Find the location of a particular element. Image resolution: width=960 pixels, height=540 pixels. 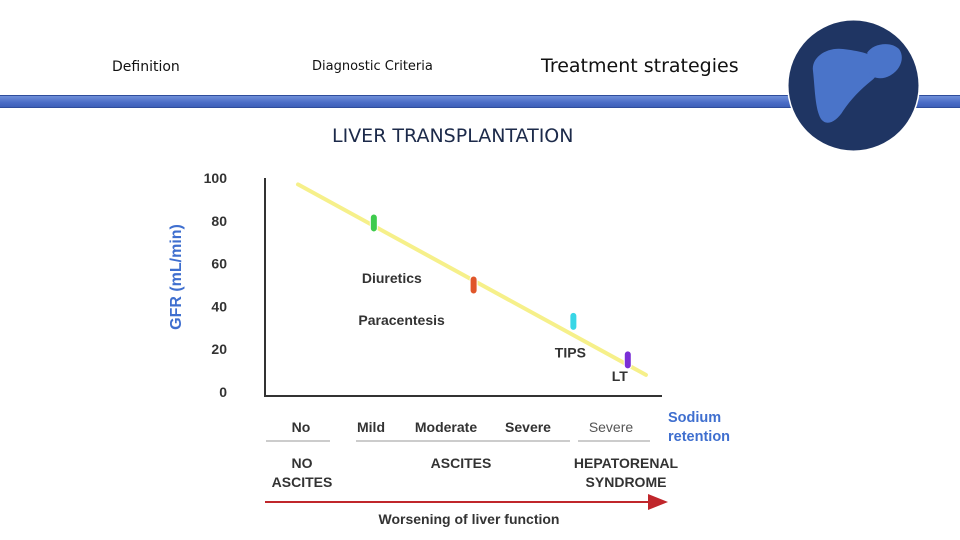

logo is located at coordinates (853, 85).